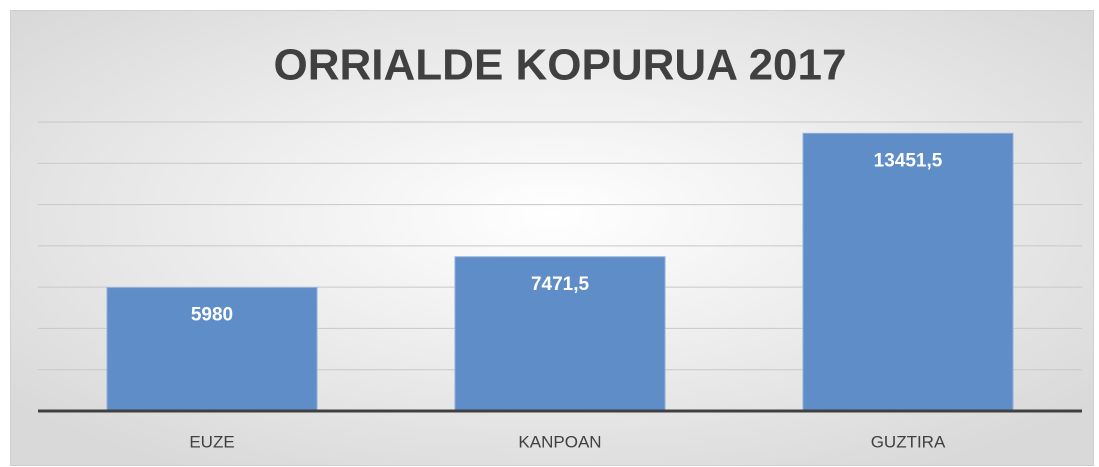  What do you see at coordinates (560, 65) in the screenshot?
I see `chart-title: ORRIALDE KOPURUA 2017` at bounding box center [560, 65].